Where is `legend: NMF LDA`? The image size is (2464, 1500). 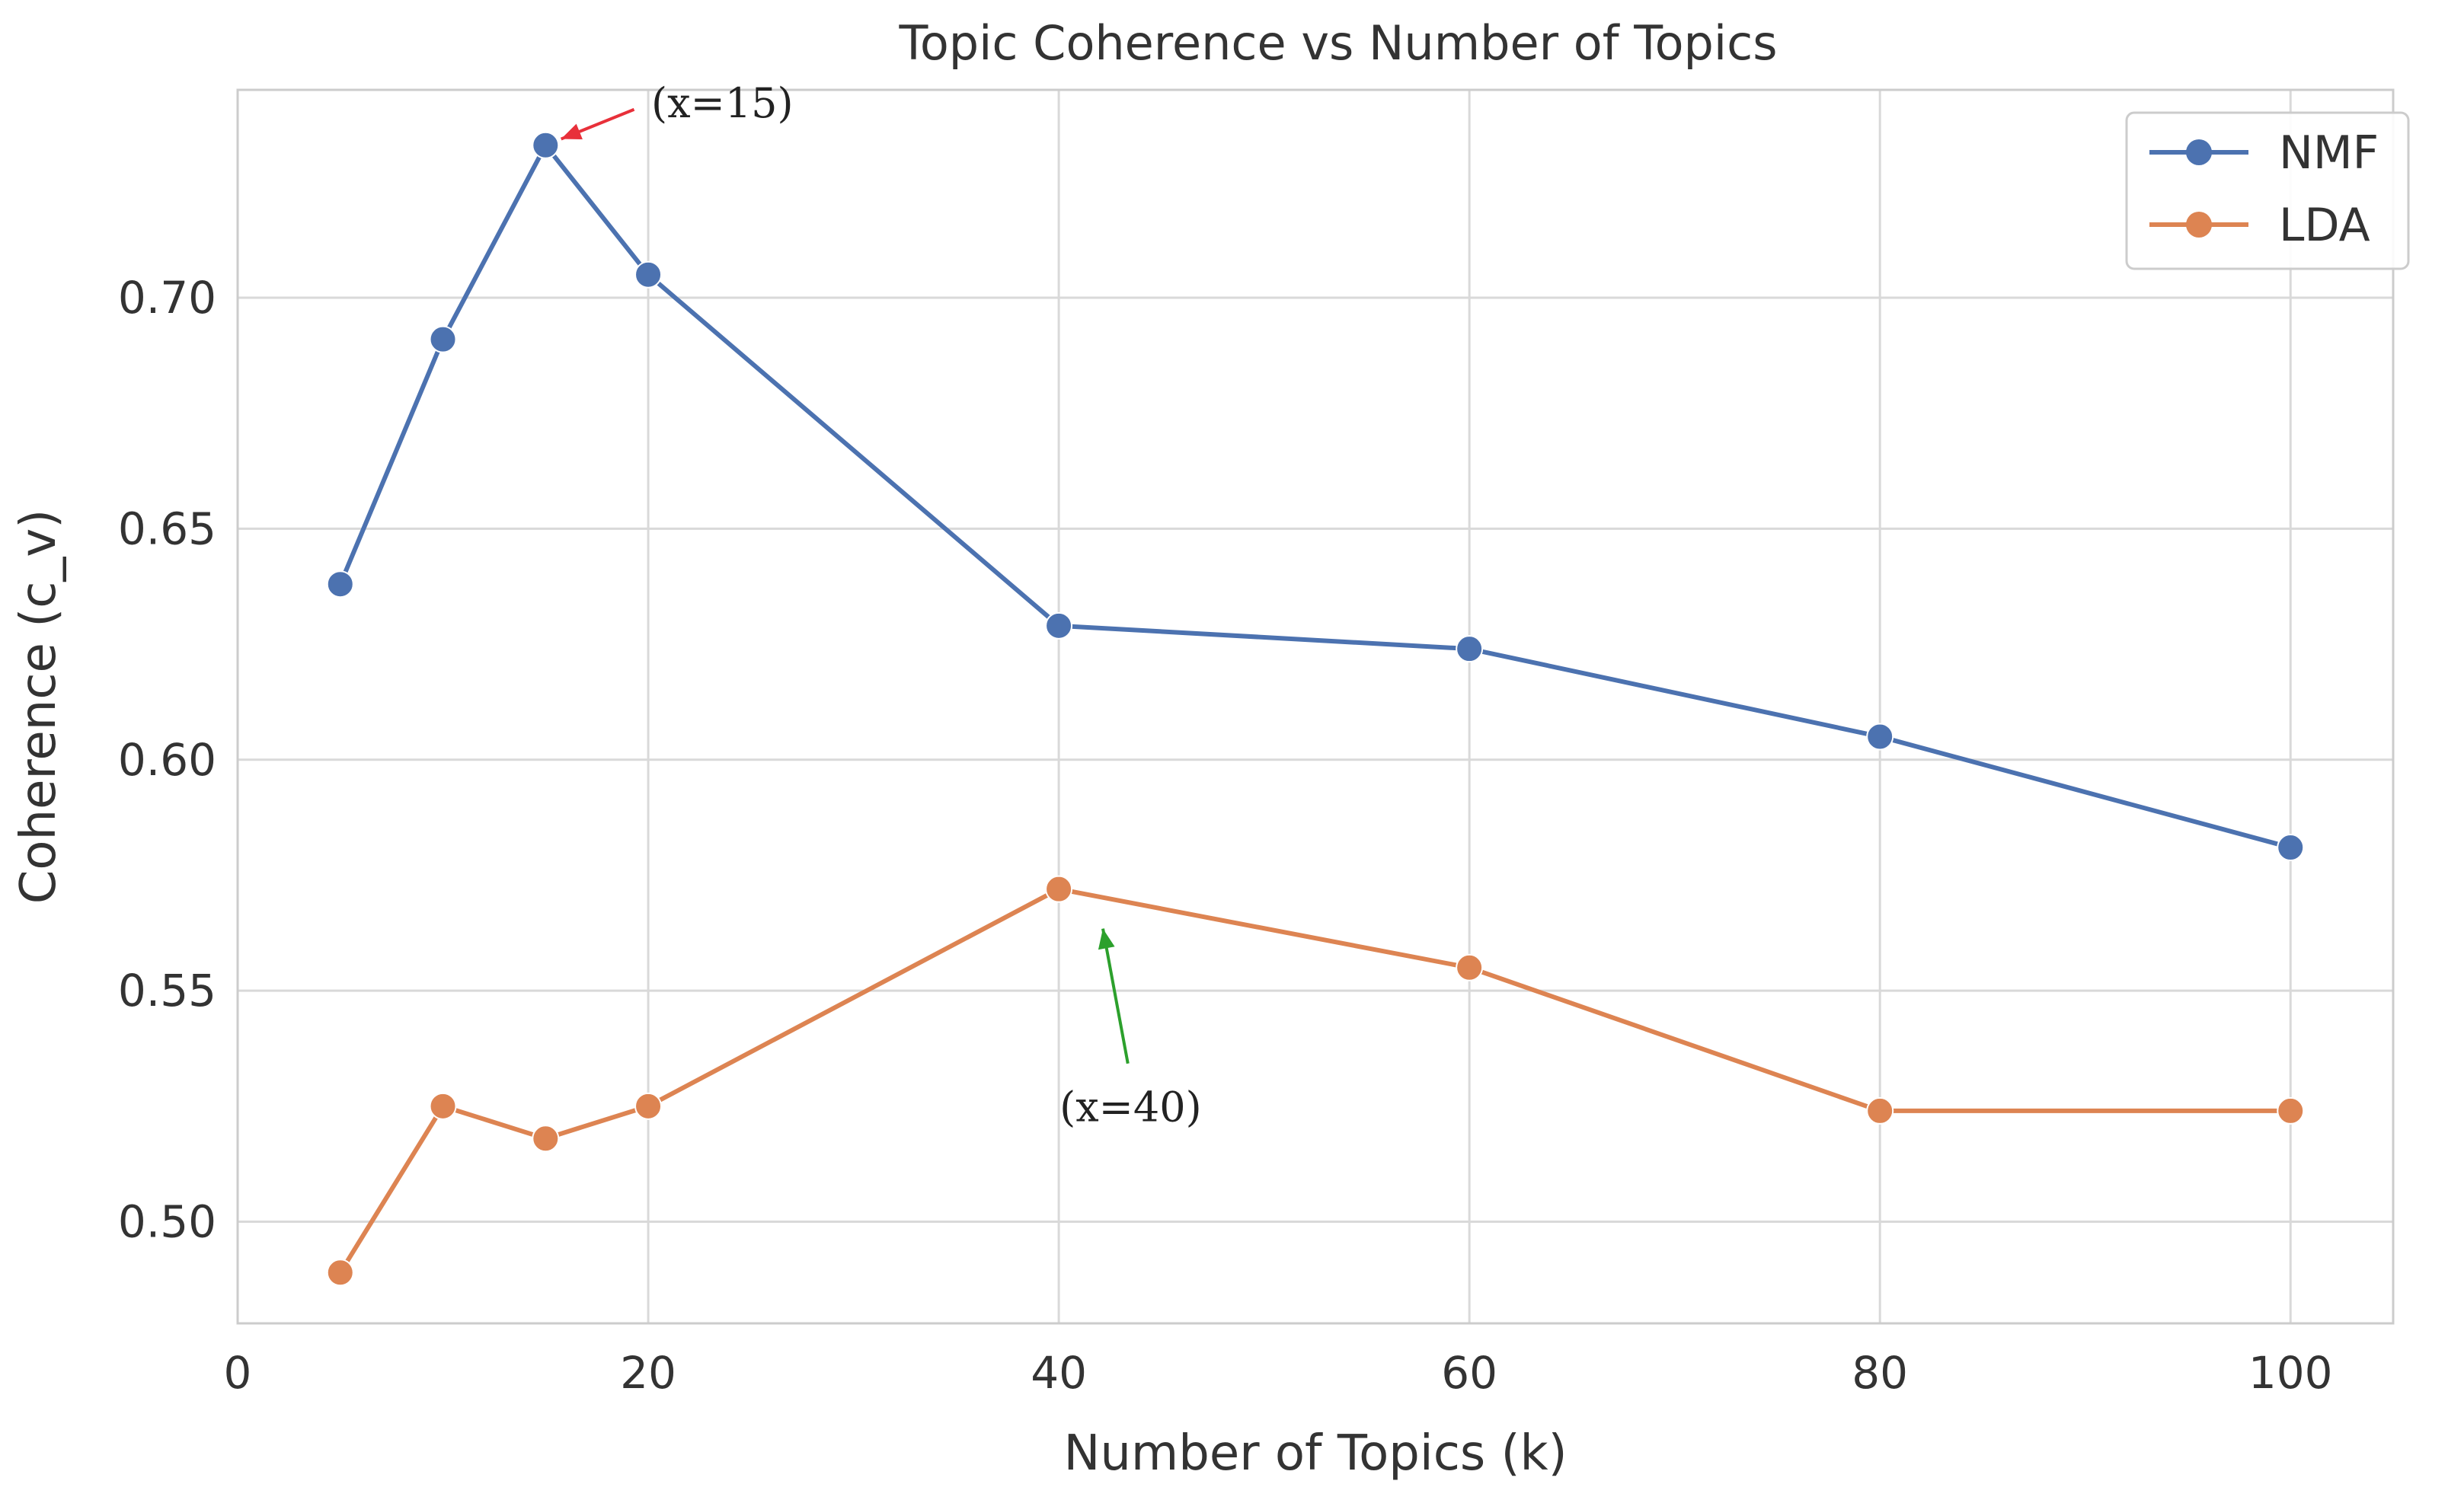 legend: NMF LDA is located at coordinates (2267, 190).